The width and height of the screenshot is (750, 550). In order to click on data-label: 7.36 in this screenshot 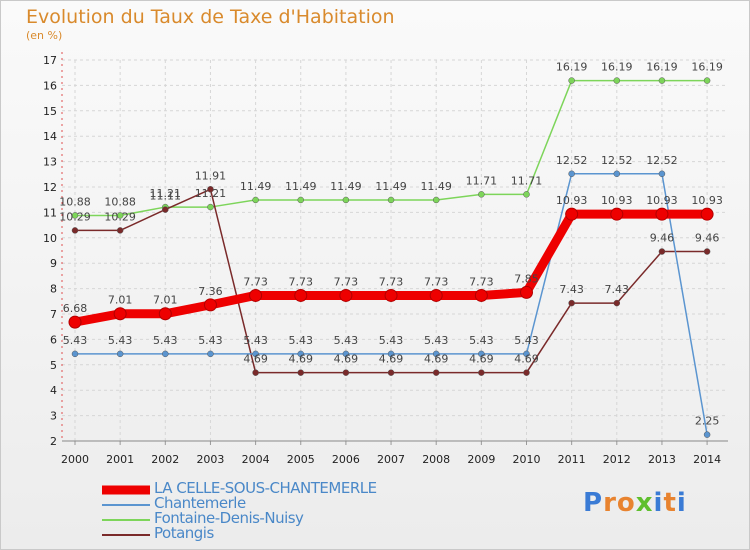, I will do `click(210, 291)`.